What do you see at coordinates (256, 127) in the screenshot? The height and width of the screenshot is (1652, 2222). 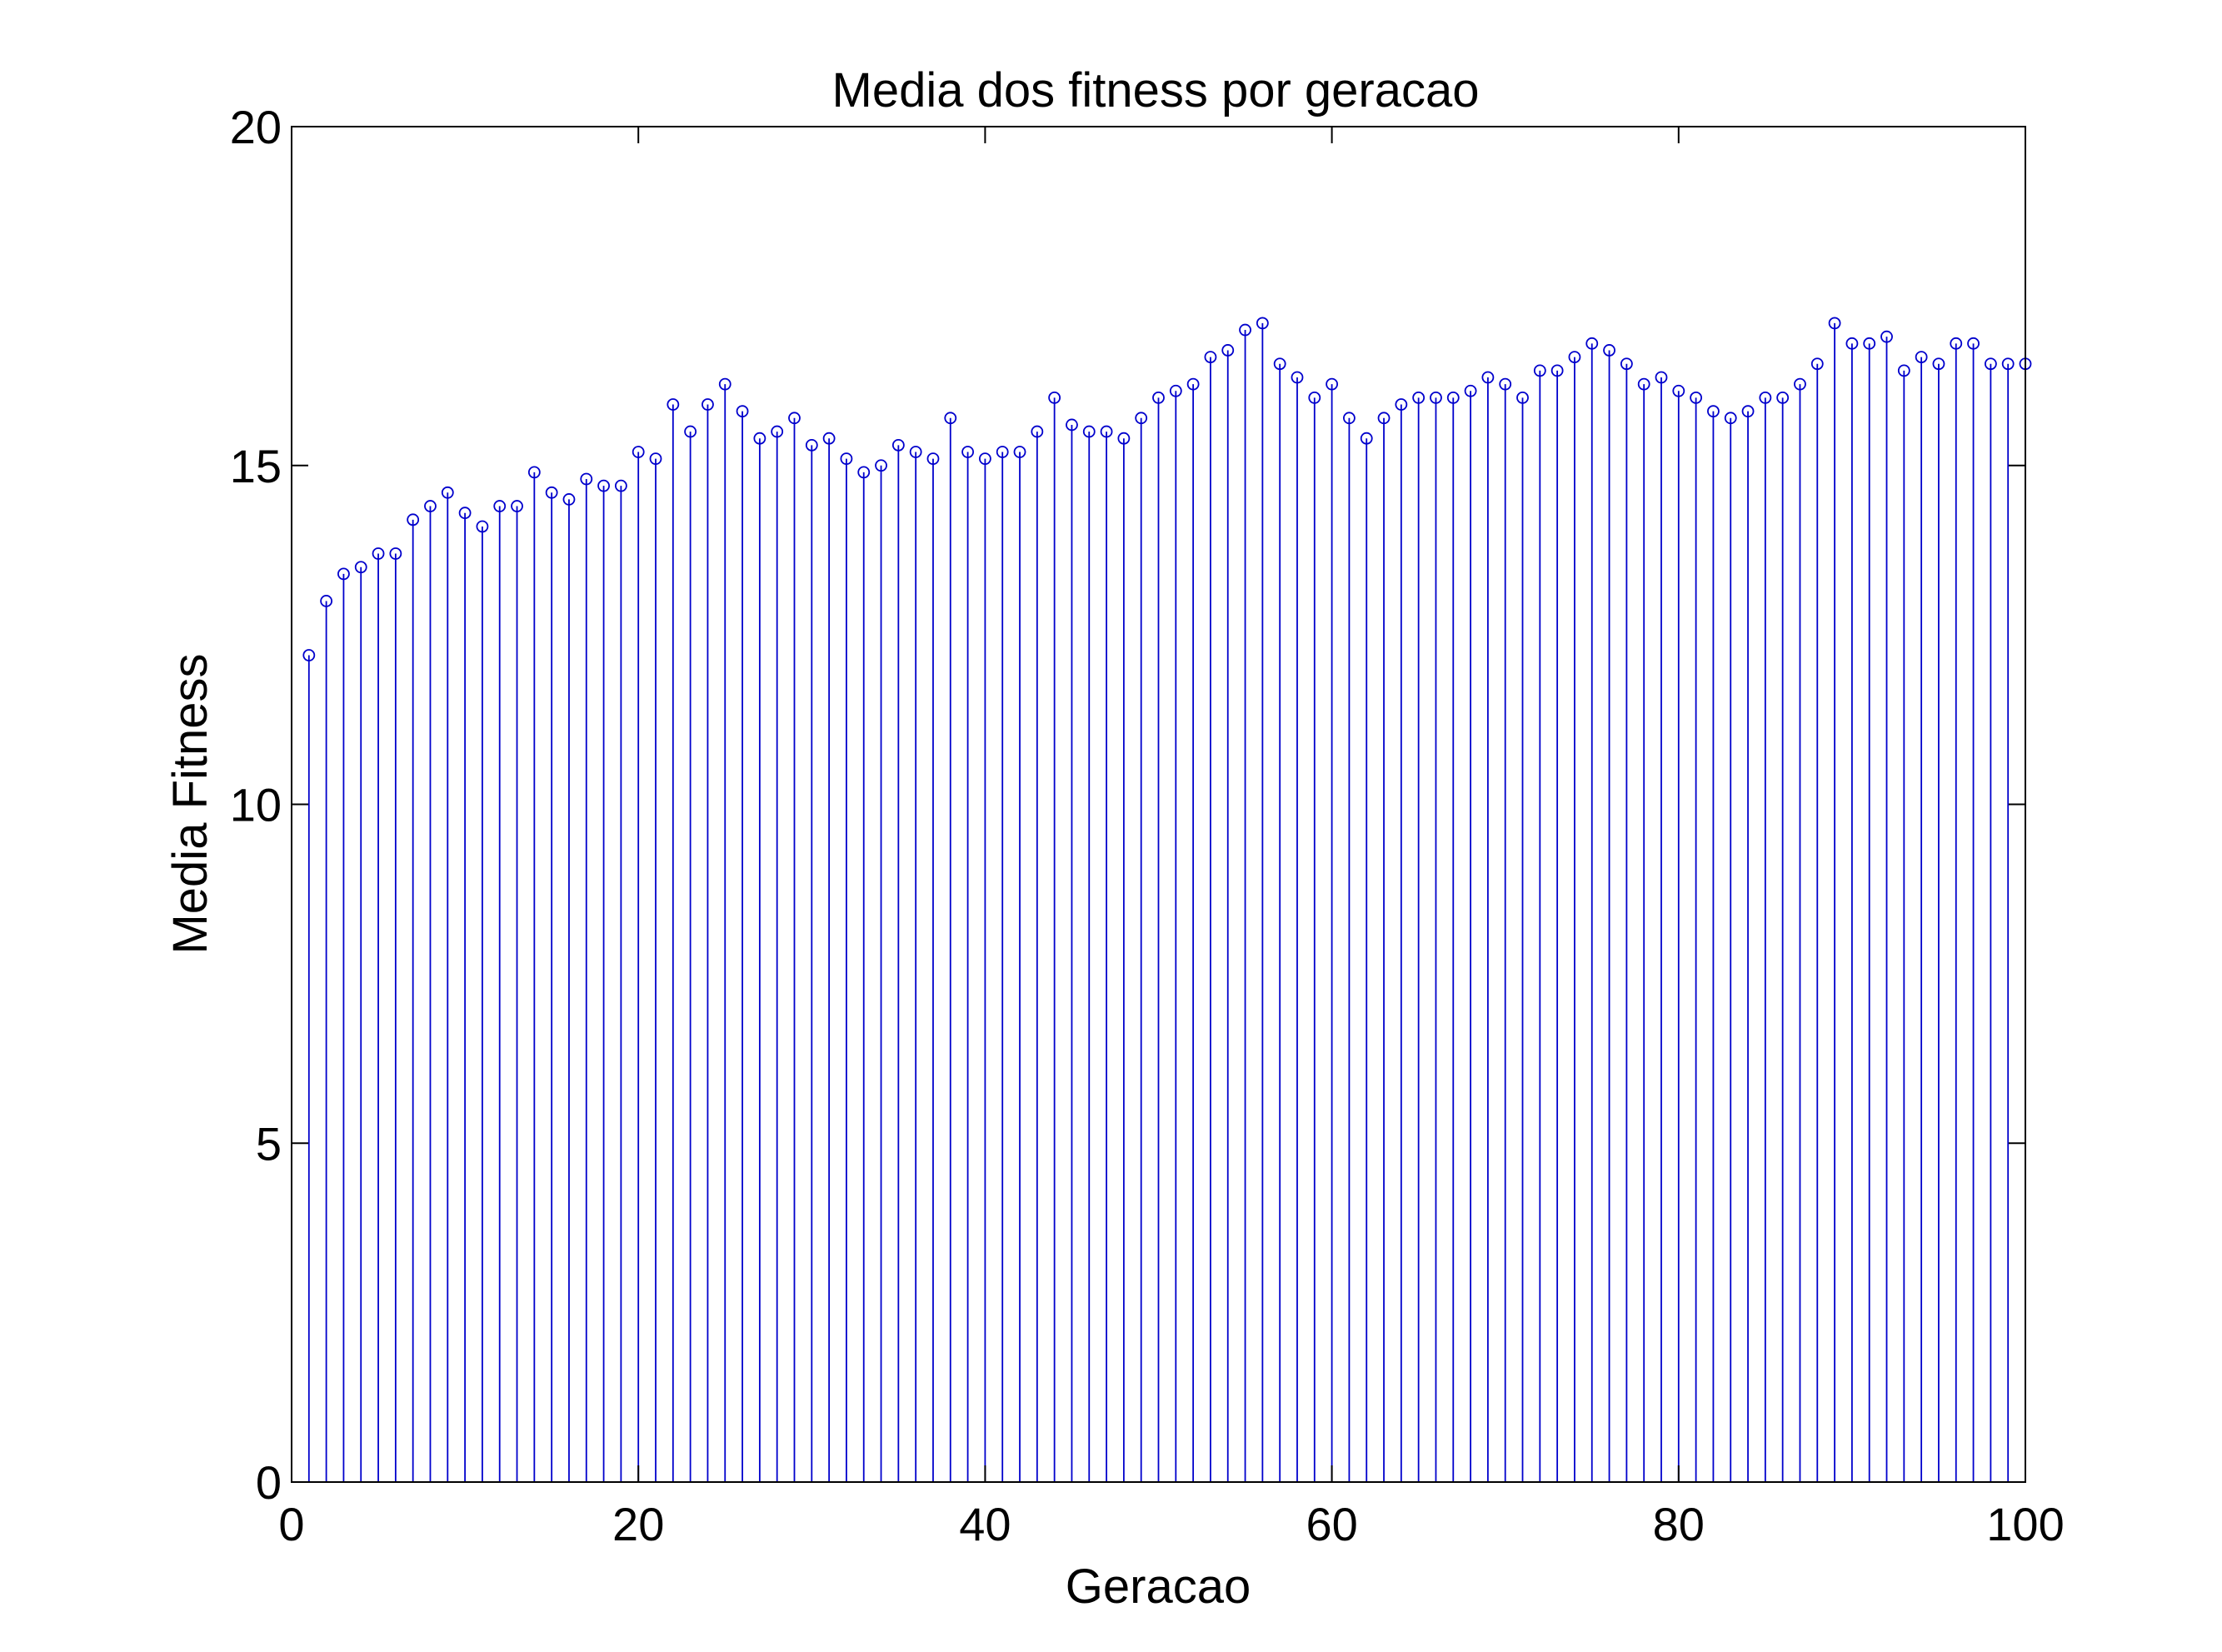 I see `y-tick-label: 20` at bounding box center [256, 127].